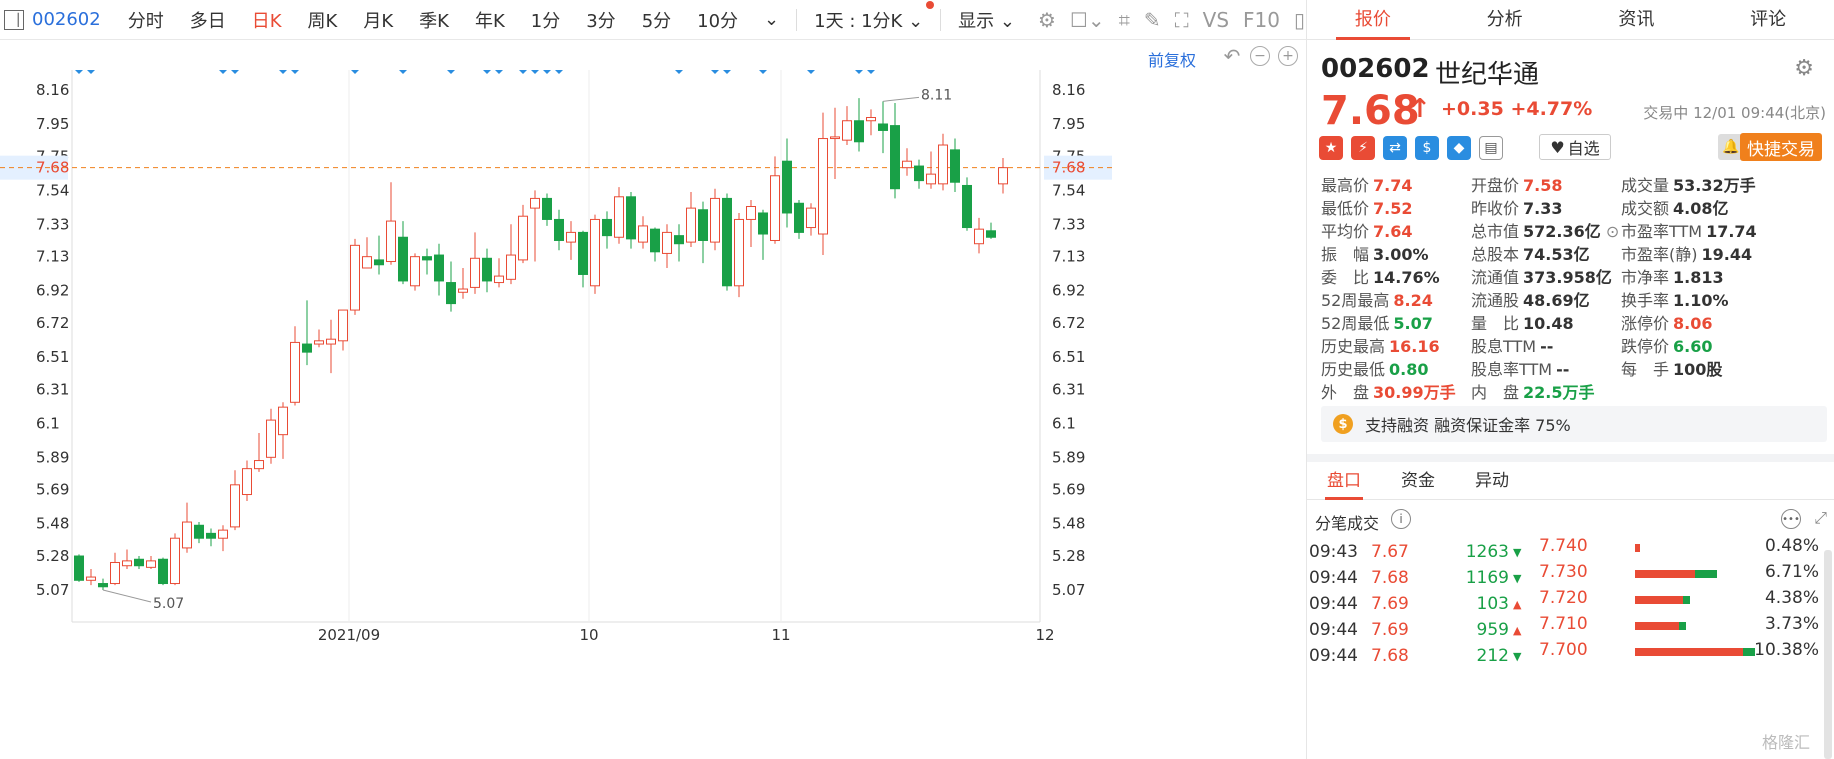  Describe the element at coordinates (1299, 19) in the screenshot. I see `panel-toggle-icon: ▯` at that location.